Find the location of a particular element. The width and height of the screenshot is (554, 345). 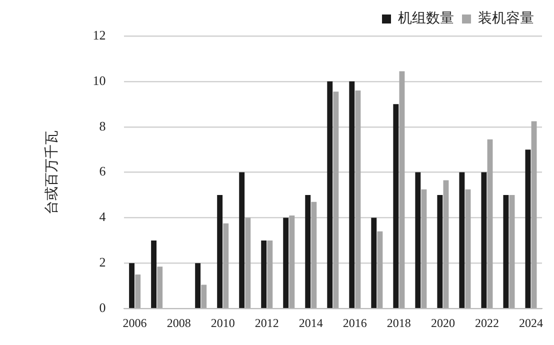

y-tick-label: 8 is located at coordinates (102, 126).